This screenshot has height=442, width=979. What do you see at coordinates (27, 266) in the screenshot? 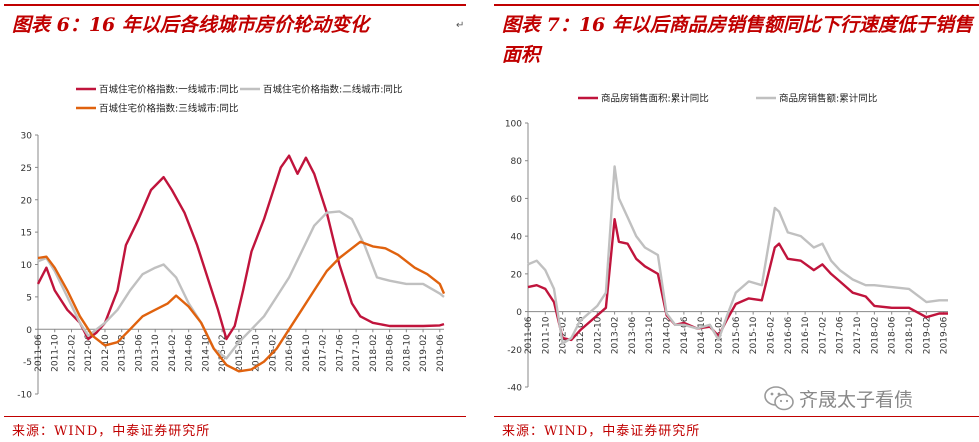
I see `y-tick-label: 10` at bounding box center [27, 266].